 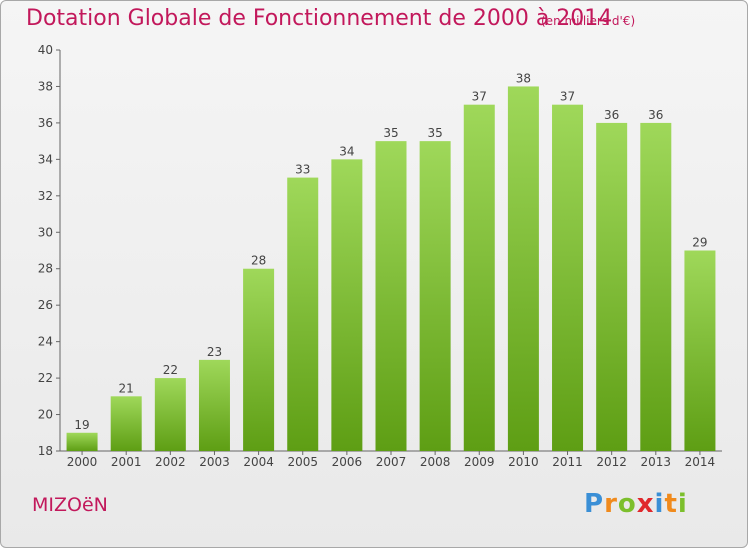 I want to click on x-tick-label: 2007, so click(x=391, y=462).